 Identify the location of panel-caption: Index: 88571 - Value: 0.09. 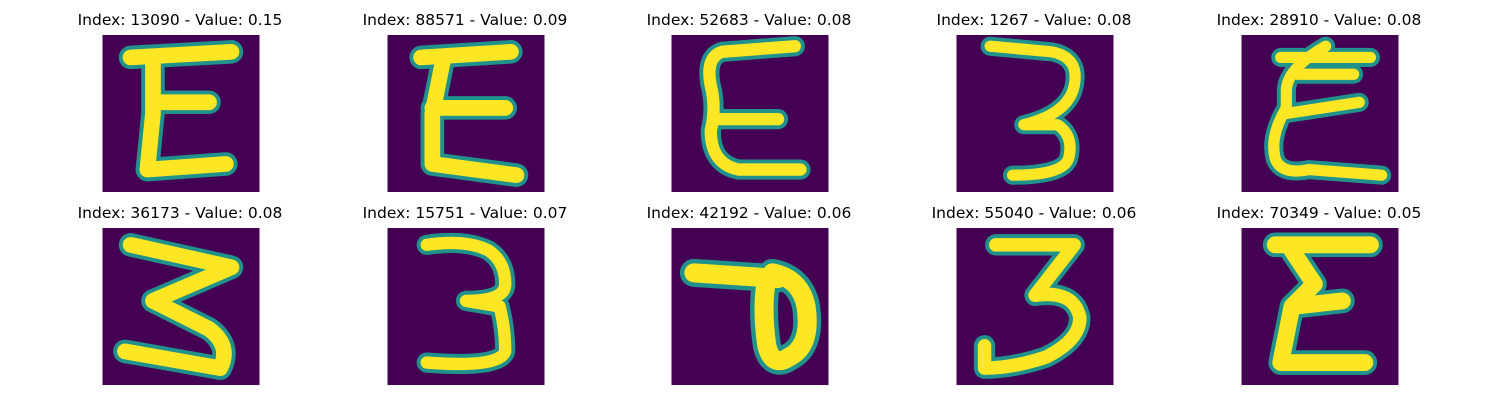
(465, 20).